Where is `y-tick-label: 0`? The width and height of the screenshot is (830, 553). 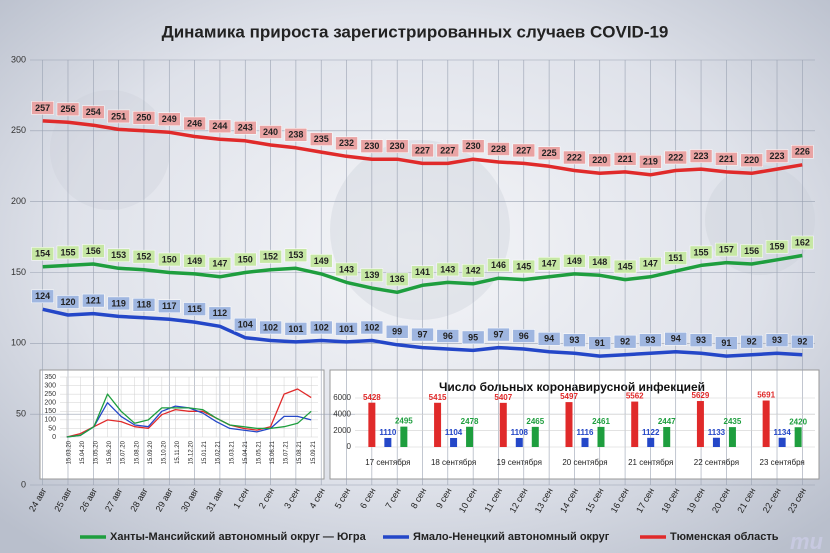
y-tick-label: 0 is located at coordinates (23, 484).